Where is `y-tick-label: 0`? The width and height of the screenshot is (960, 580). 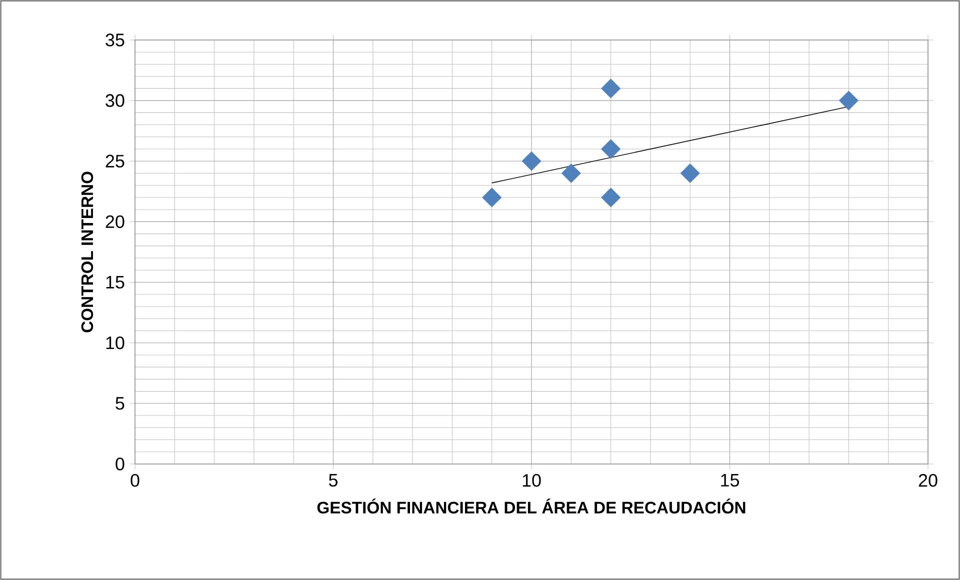 y-tick-label: 0 is located at coordinates (120, 464).